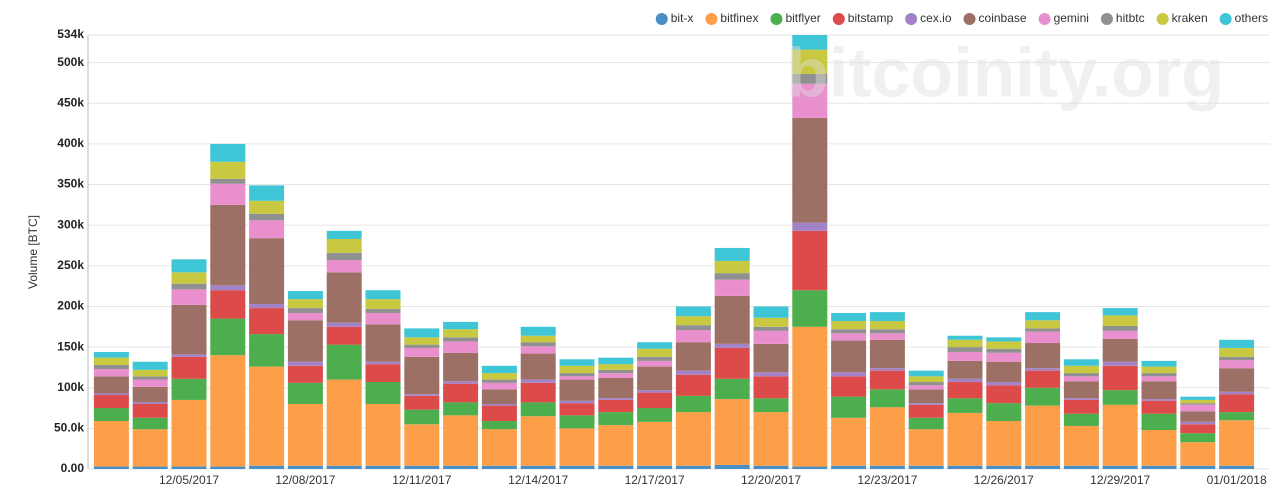 Image resolution: width=1280 pixels, height=492 pixels. Describe the element at coordinates (887, 480) in the screenshot. I see `x-tick-label: 12/23/2017` at that location.